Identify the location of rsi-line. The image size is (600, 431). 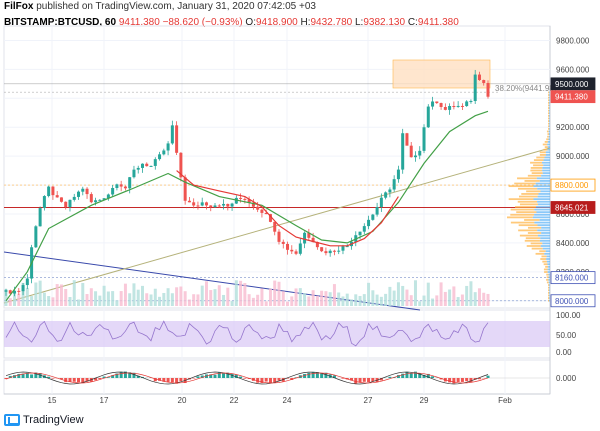
(247, 333).